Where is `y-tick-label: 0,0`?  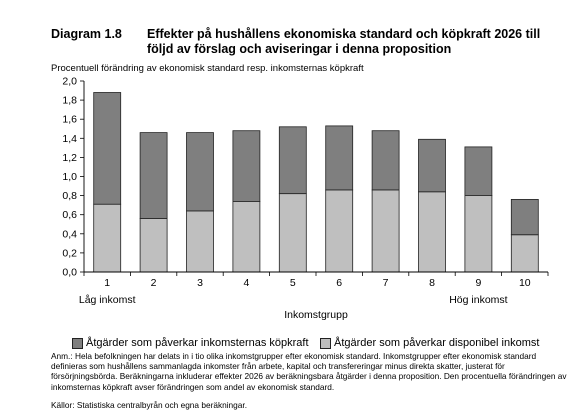 y-tick-label: 0,0 is located at coordinates (69, 273).